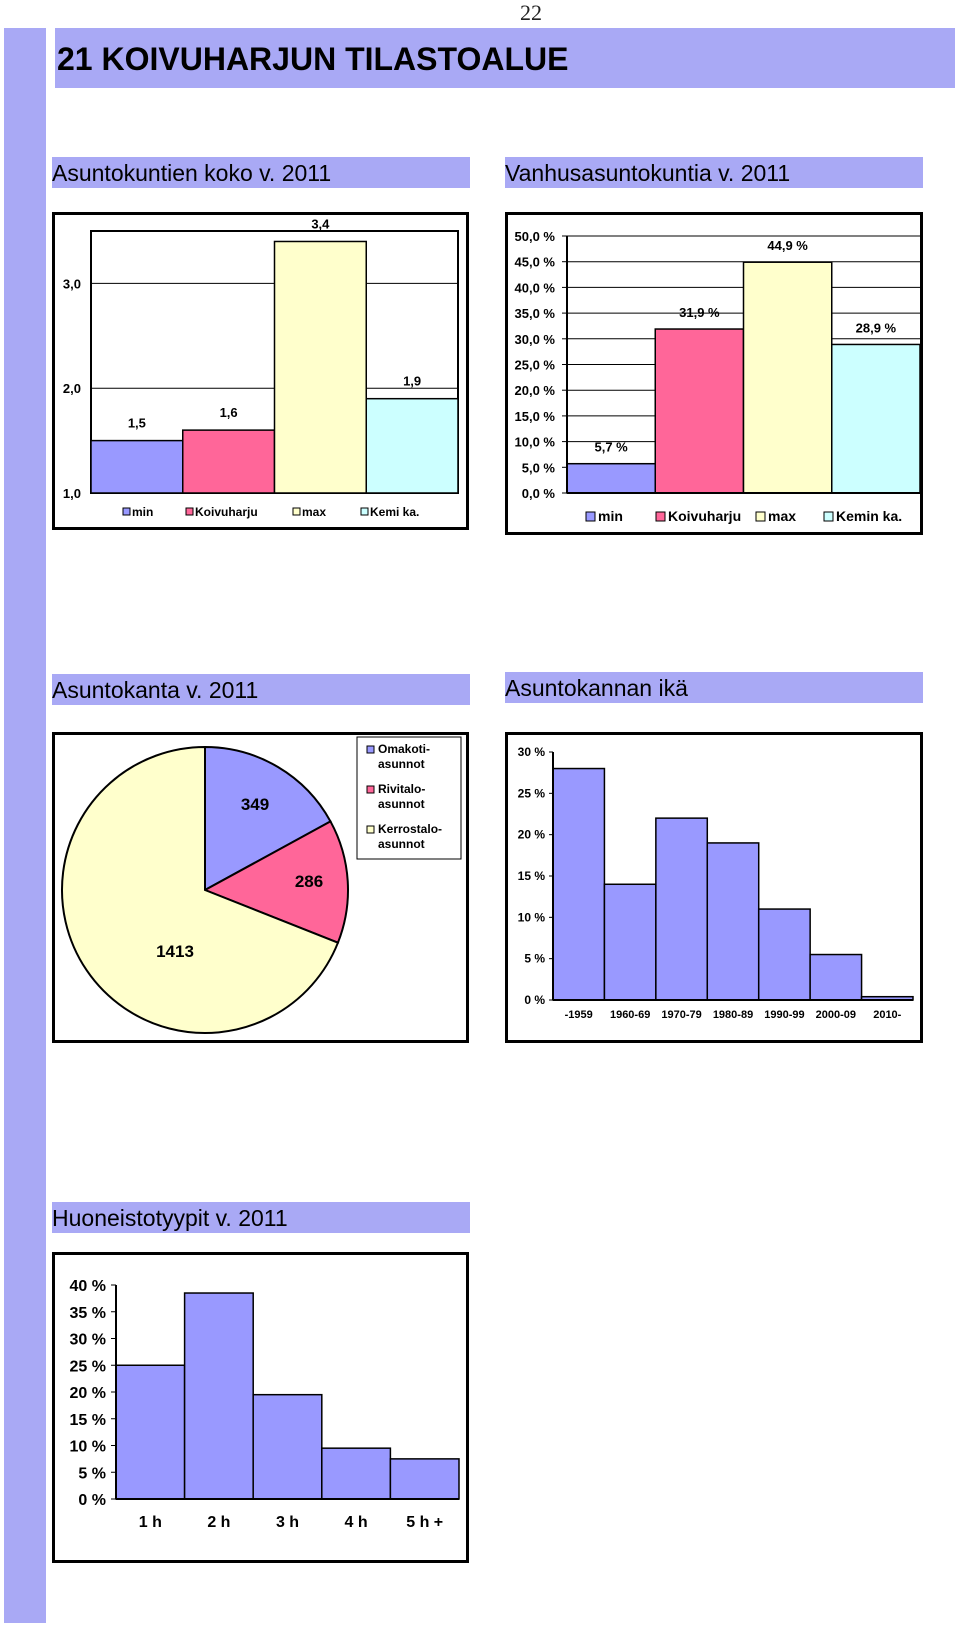  Describe the element at coordinates (876, 327) in the screenshot. I see `data-label: 28,9 %` at that location.